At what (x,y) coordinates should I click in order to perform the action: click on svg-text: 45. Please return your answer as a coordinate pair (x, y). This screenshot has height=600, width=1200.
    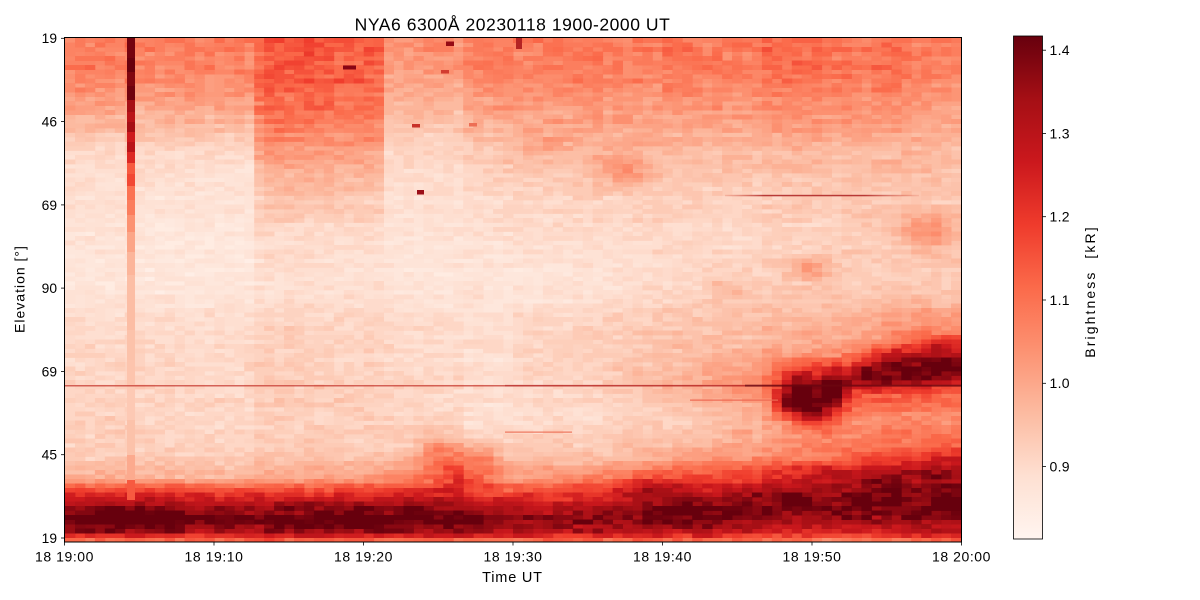
    Looking at the image, I should click on (50, 455).